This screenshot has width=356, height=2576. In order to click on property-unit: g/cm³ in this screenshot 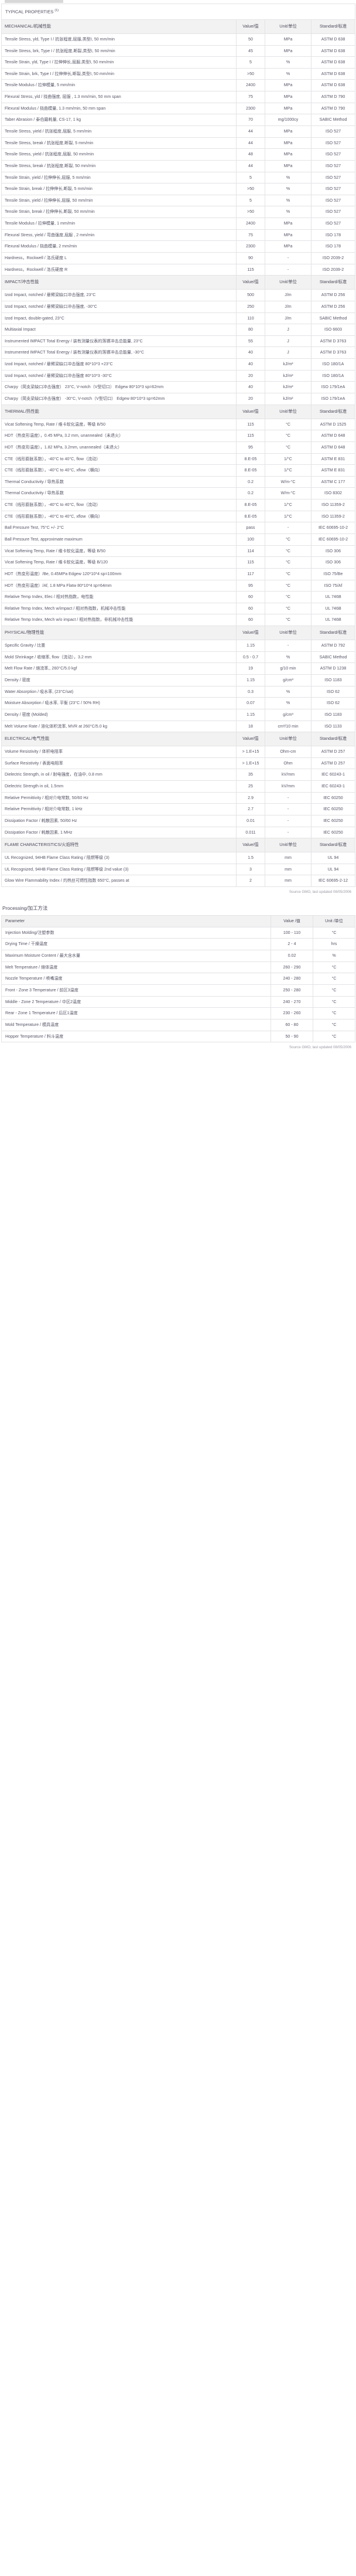, I will do `click(288, 715)`.